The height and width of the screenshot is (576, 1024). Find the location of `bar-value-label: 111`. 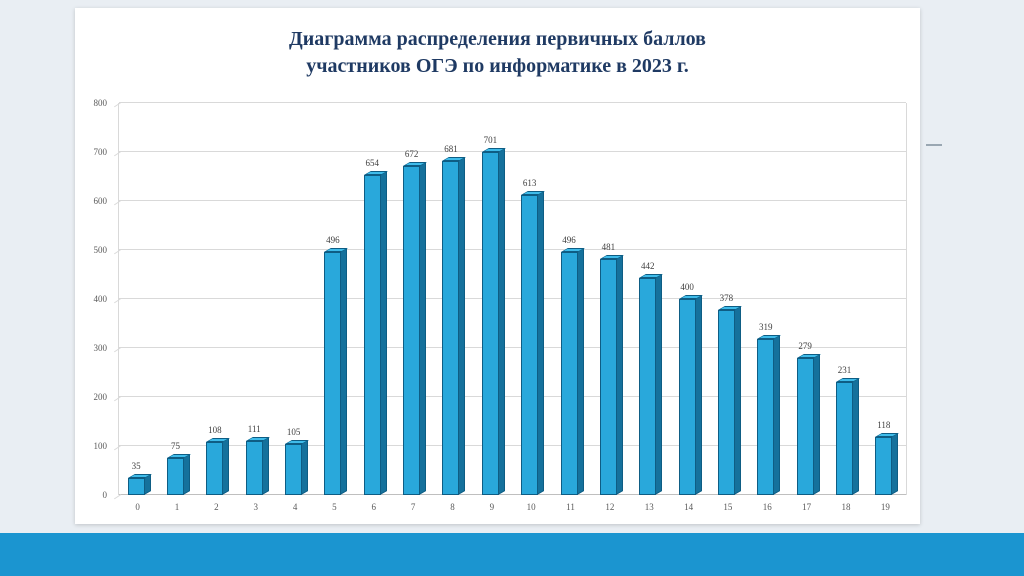

bar-value-label: 111 is located at coordinates (254, 428).